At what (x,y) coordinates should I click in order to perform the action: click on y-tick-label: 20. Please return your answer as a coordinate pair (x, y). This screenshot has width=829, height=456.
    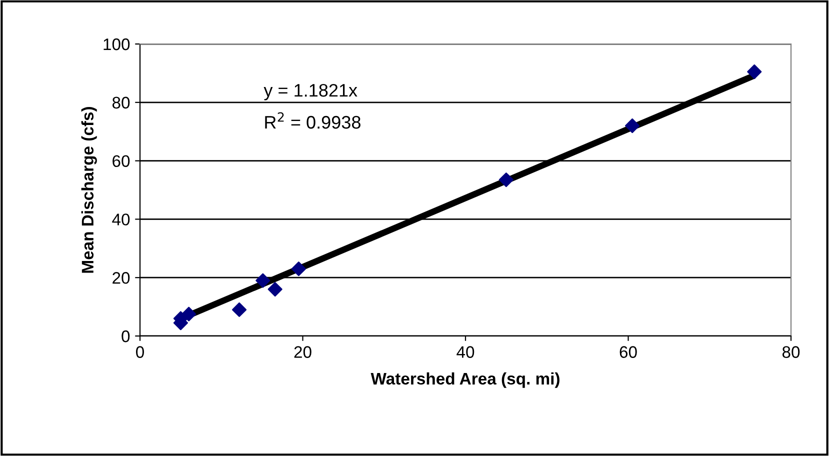
    Looking at the image, I should click on (121, 278).